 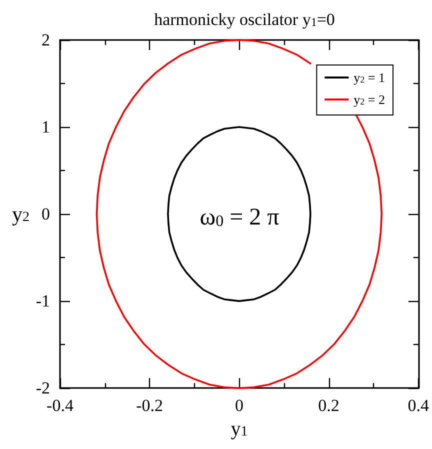 I want to click on annotation: ω0 = 2 π, so click(x=240, y=217).